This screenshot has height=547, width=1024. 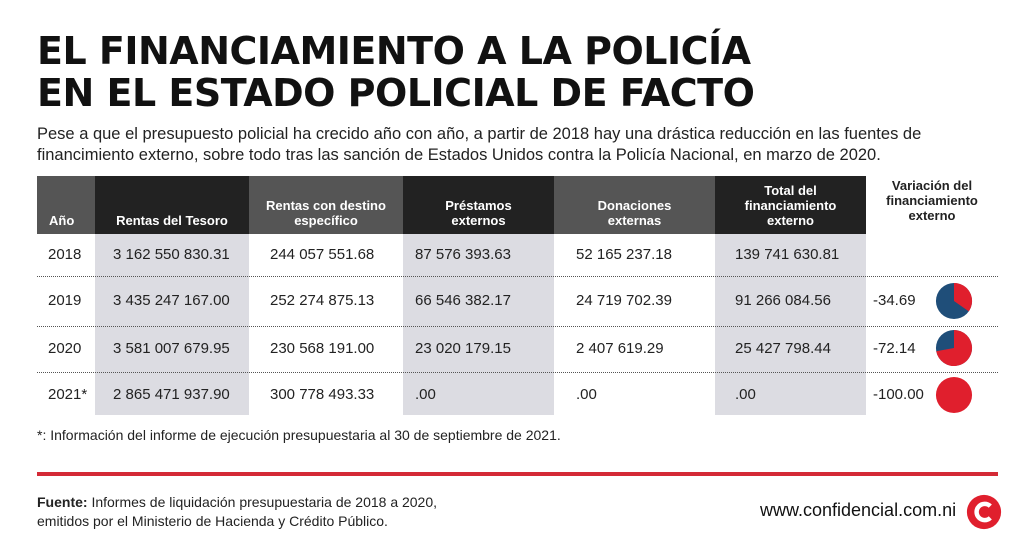 I want to click on cell-destino: 230 568 191.00, so click(x=322, y=348).